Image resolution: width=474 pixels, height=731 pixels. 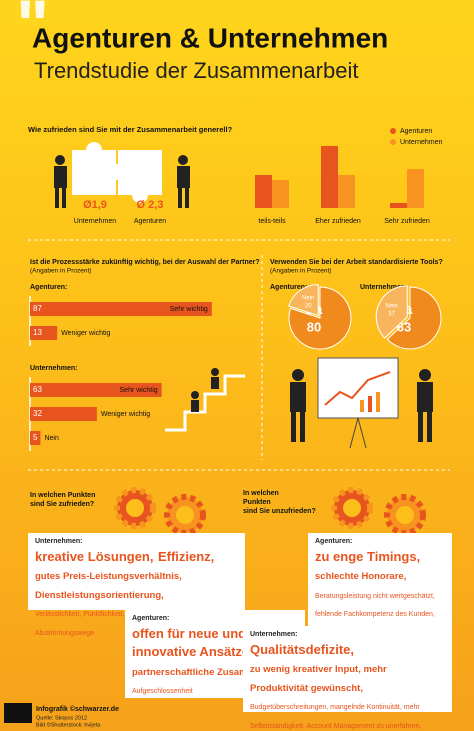 I want to click on stairs-illustration, so click(x=205, y=400).